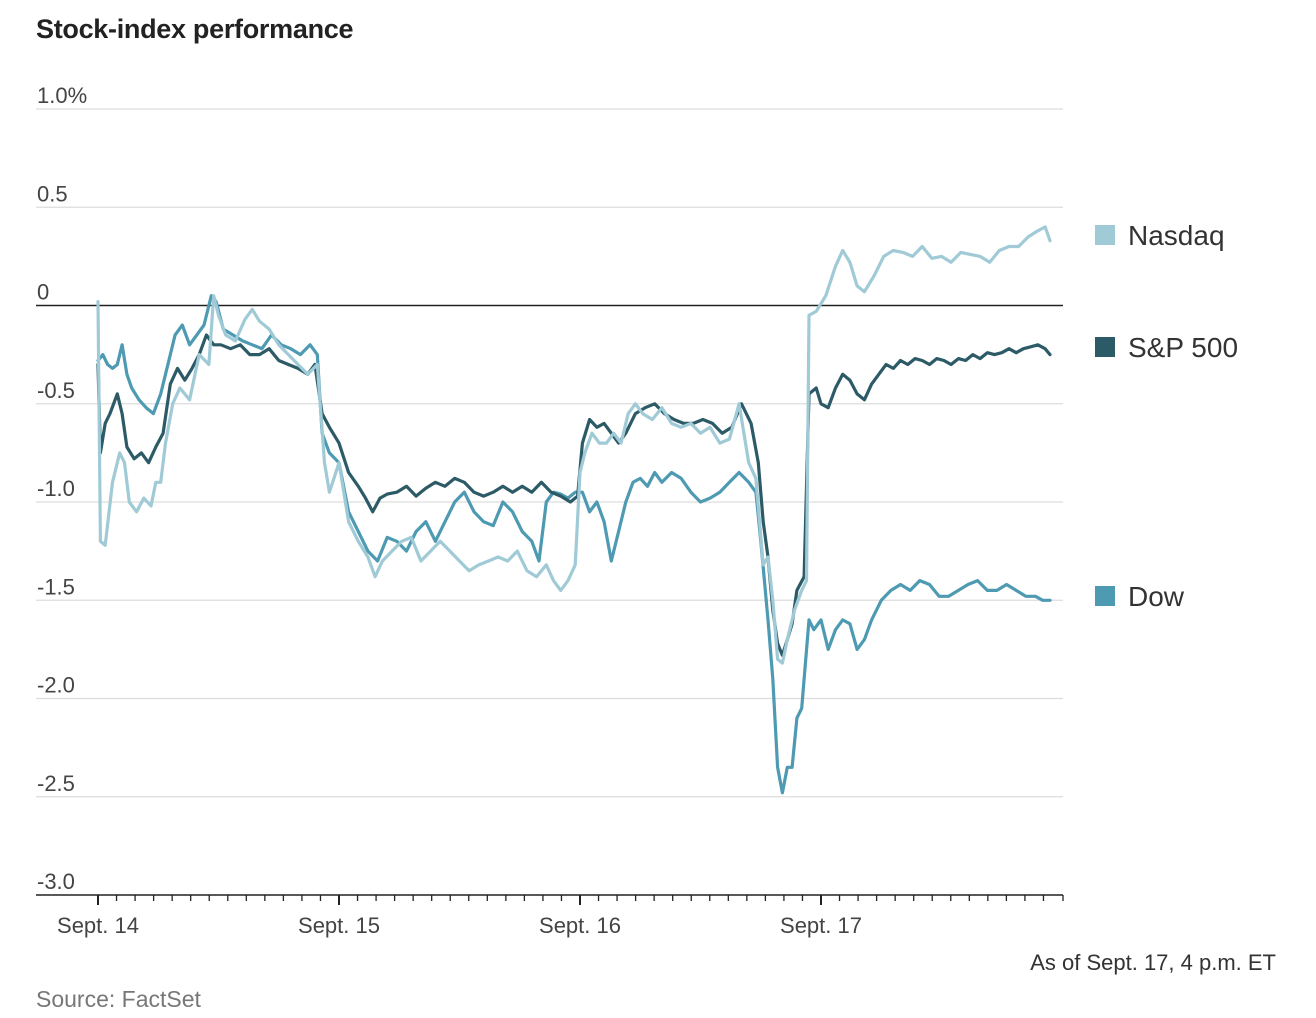 This screenshot has width=1316, height=1018. Describe the element at coordinates (1156, 596) in the screenshot. I see `legend-label-dow: Dow` at that location.